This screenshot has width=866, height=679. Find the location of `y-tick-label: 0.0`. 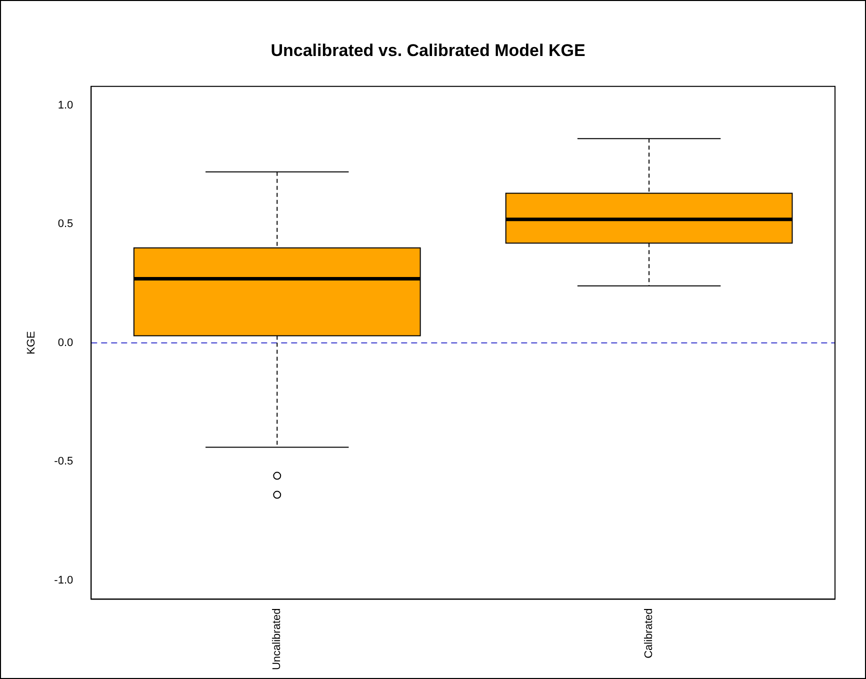

y-tick-label: 0.0 is located at coordinates (66, 342).